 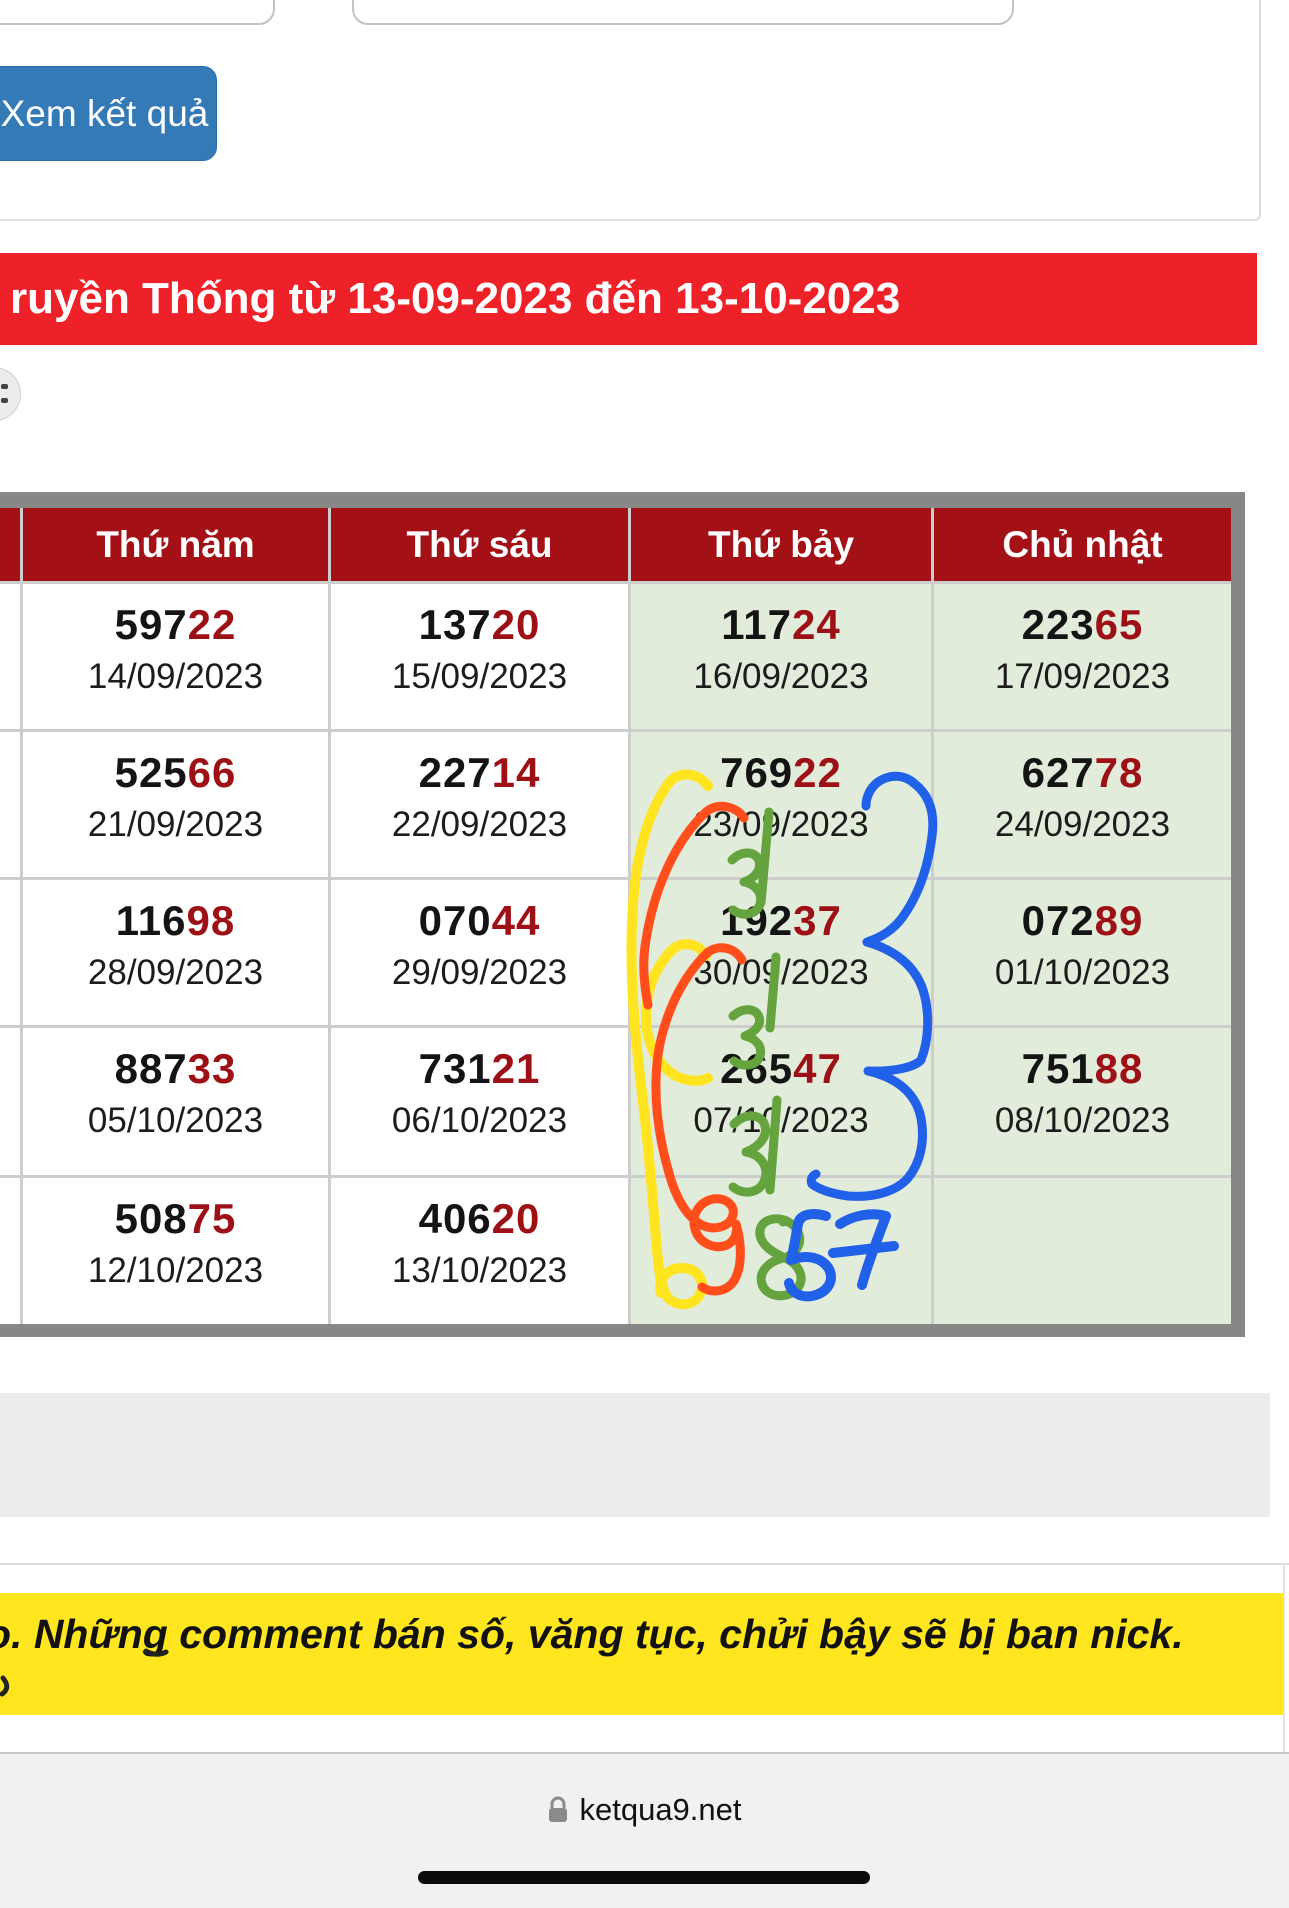 What do you see at coordinates (781, 624) in the screenshot?
I see `result-number: 11724` at bounding box center [781, 624].